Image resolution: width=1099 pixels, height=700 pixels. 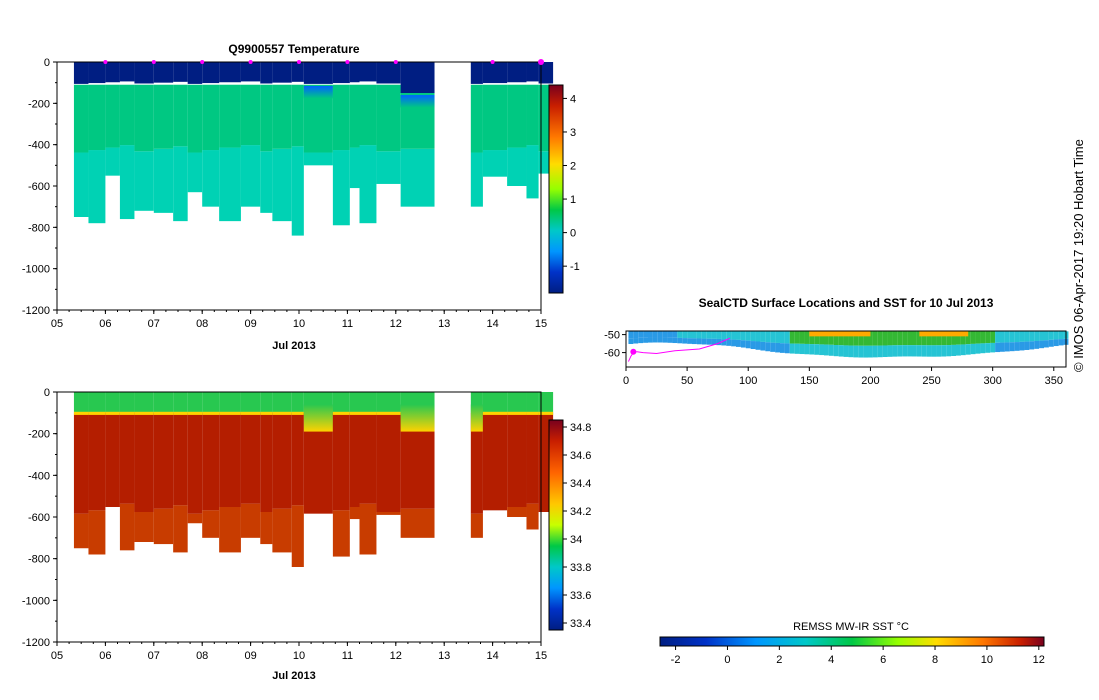 I want to click on sst-colorbar, so click(x=852, y=641).